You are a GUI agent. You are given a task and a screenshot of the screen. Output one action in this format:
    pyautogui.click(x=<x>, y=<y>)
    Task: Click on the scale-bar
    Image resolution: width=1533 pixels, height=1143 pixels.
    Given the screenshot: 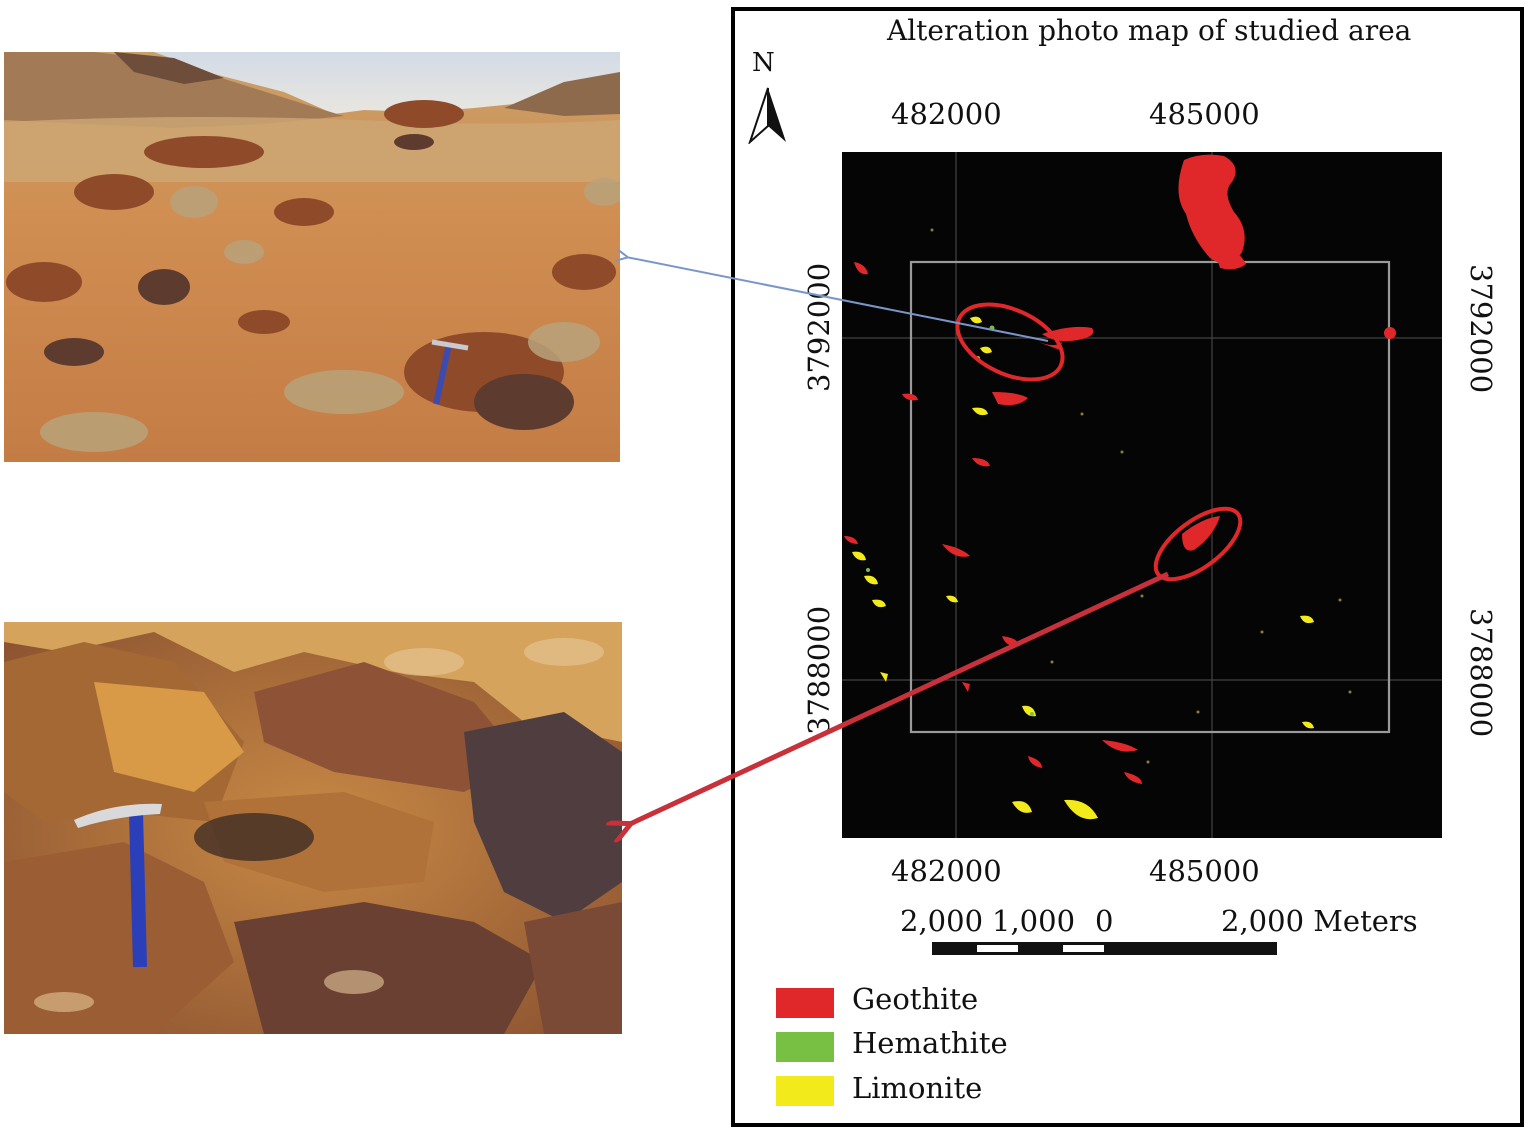 What is the action you would take?
    pyautogui.click(x=1104, y=948)
    